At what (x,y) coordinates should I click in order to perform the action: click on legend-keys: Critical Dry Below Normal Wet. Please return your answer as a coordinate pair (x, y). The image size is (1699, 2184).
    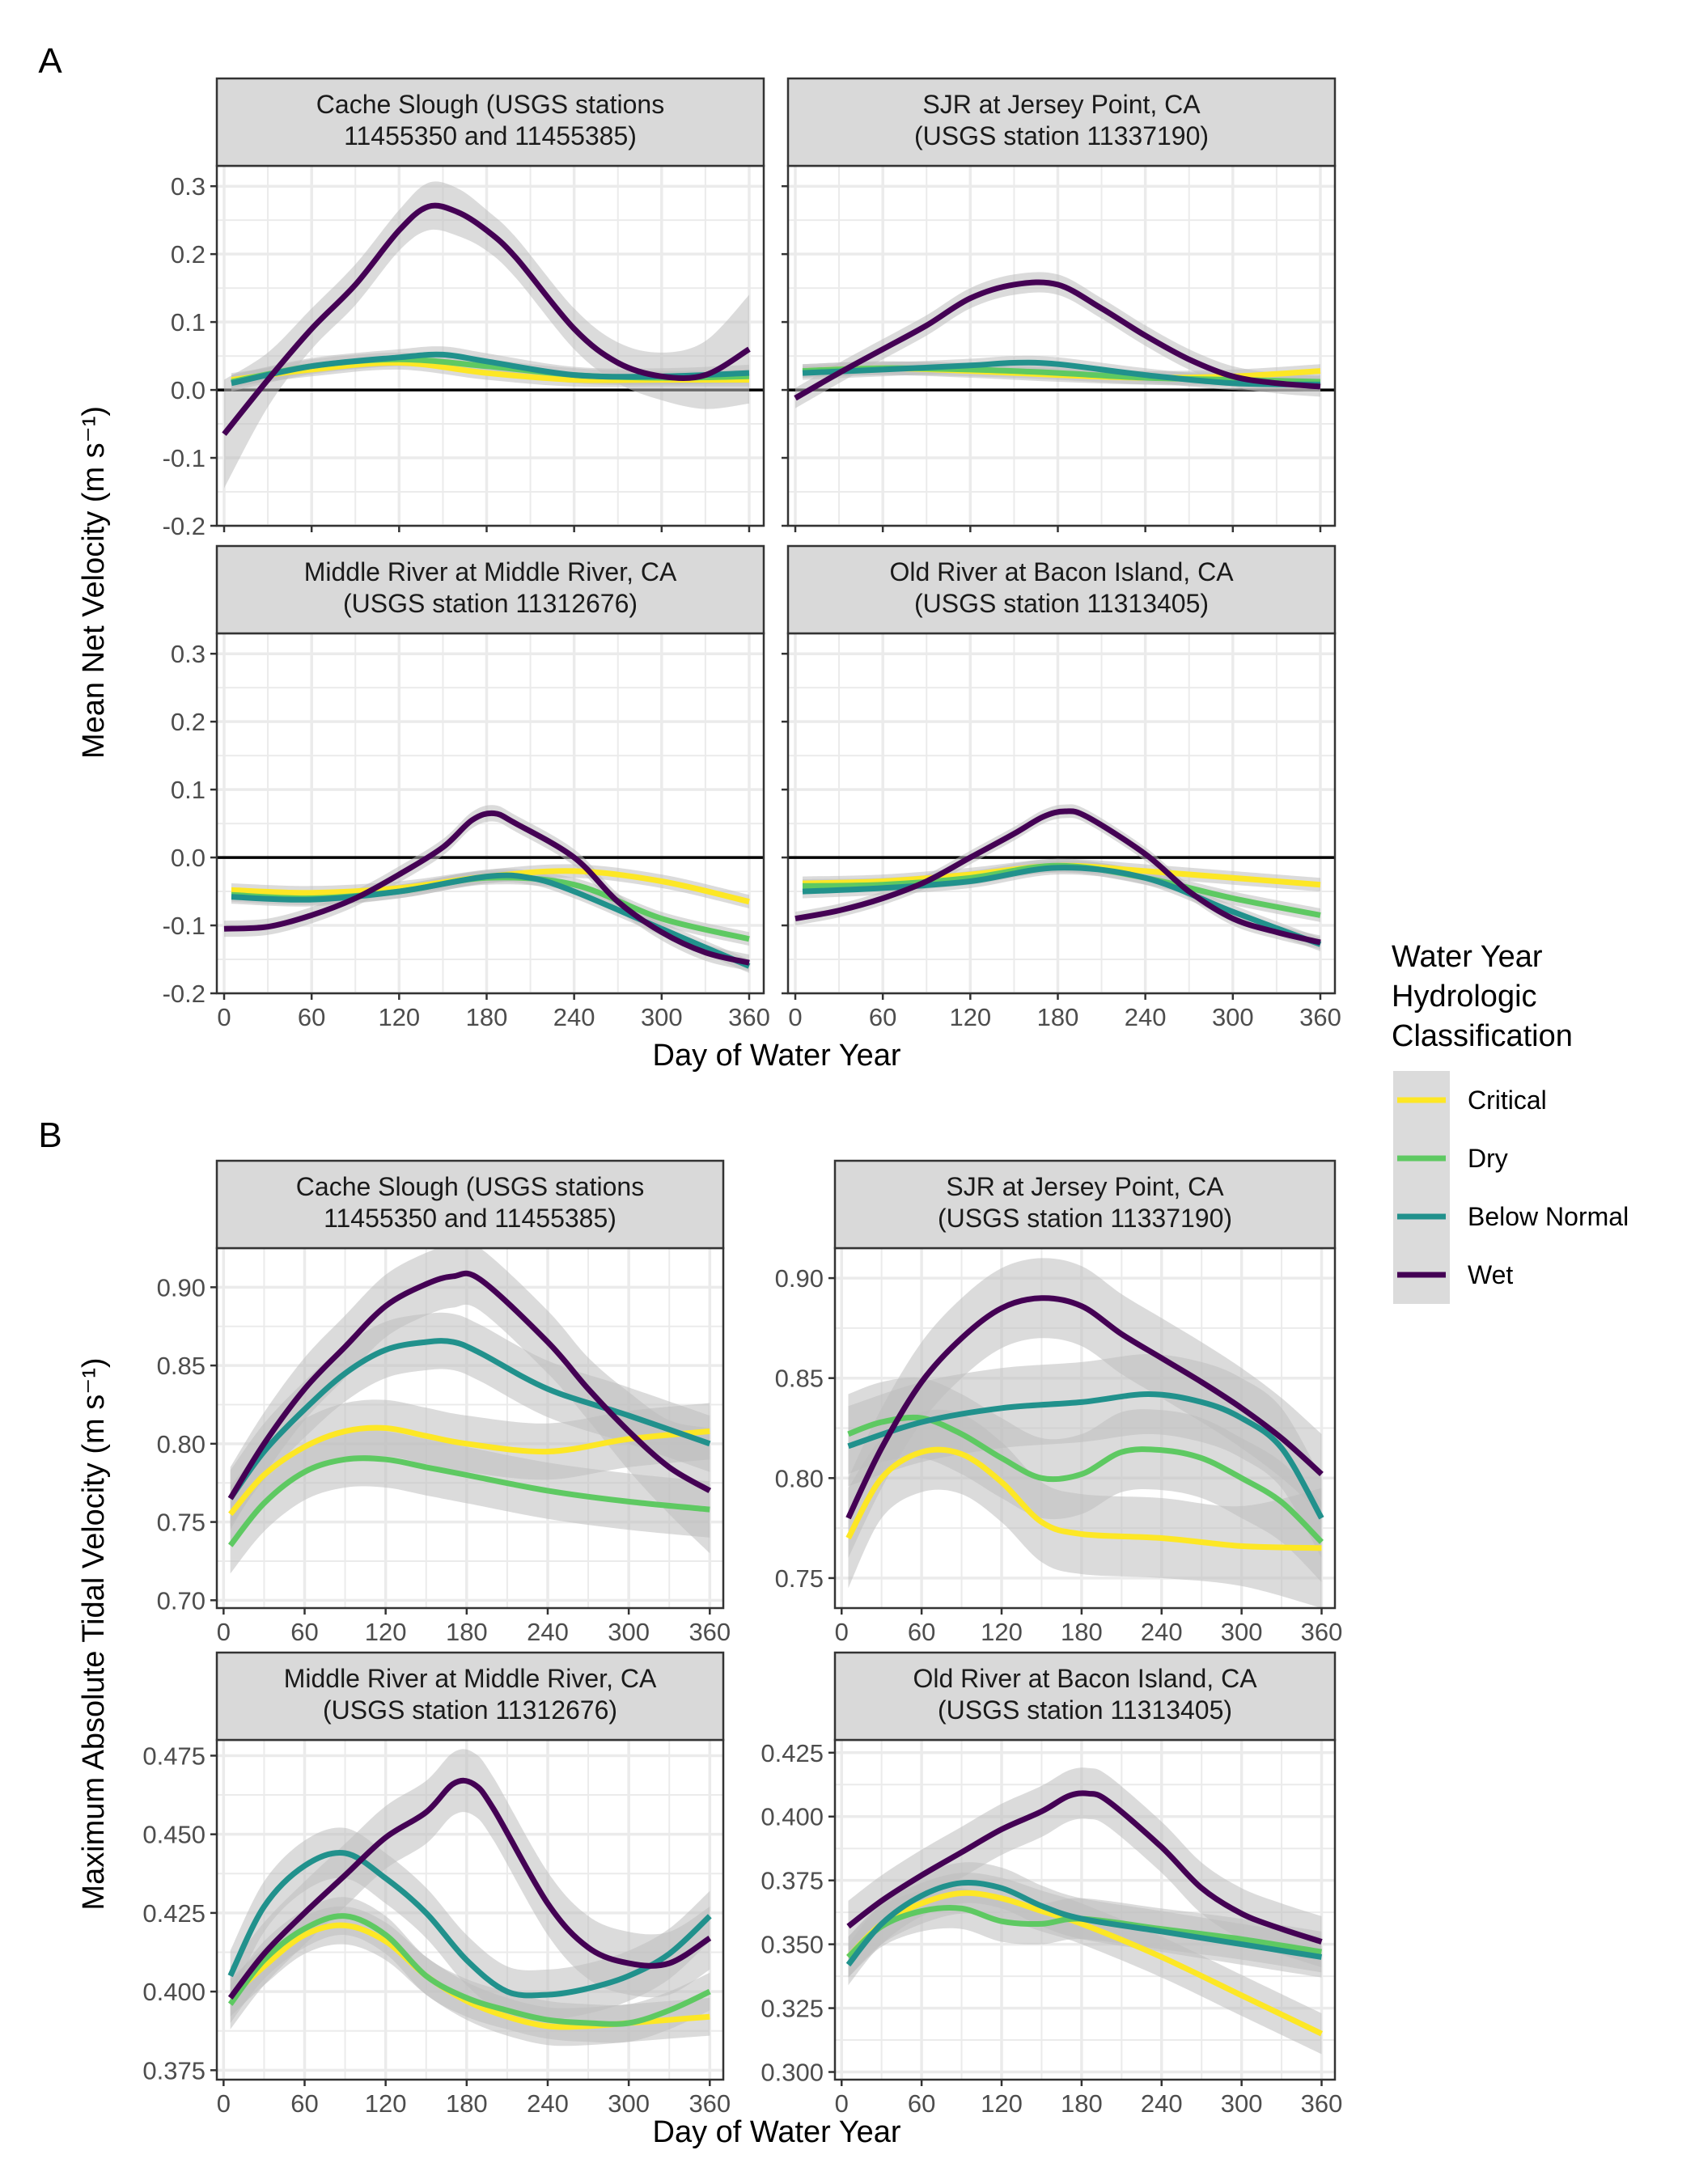
    Looking at the image, I should click on (1511, 1187).